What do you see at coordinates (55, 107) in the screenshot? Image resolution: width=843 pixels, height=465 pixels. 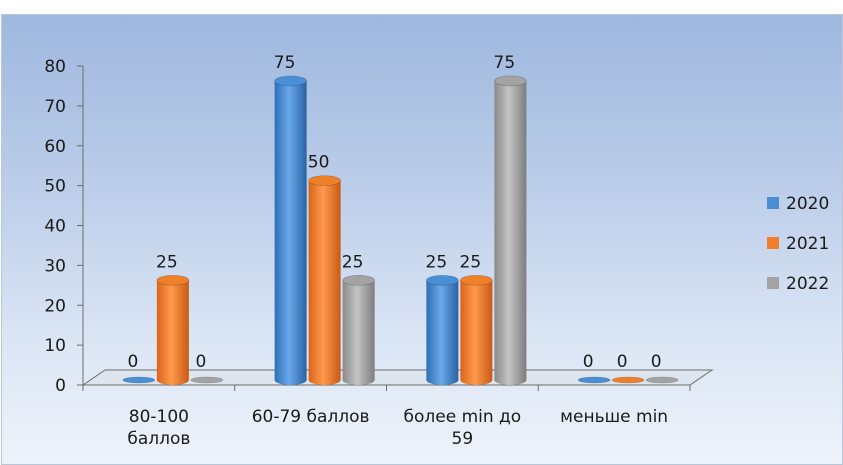 I see `y-tick-label: 70` at bounding box center [55, 107].